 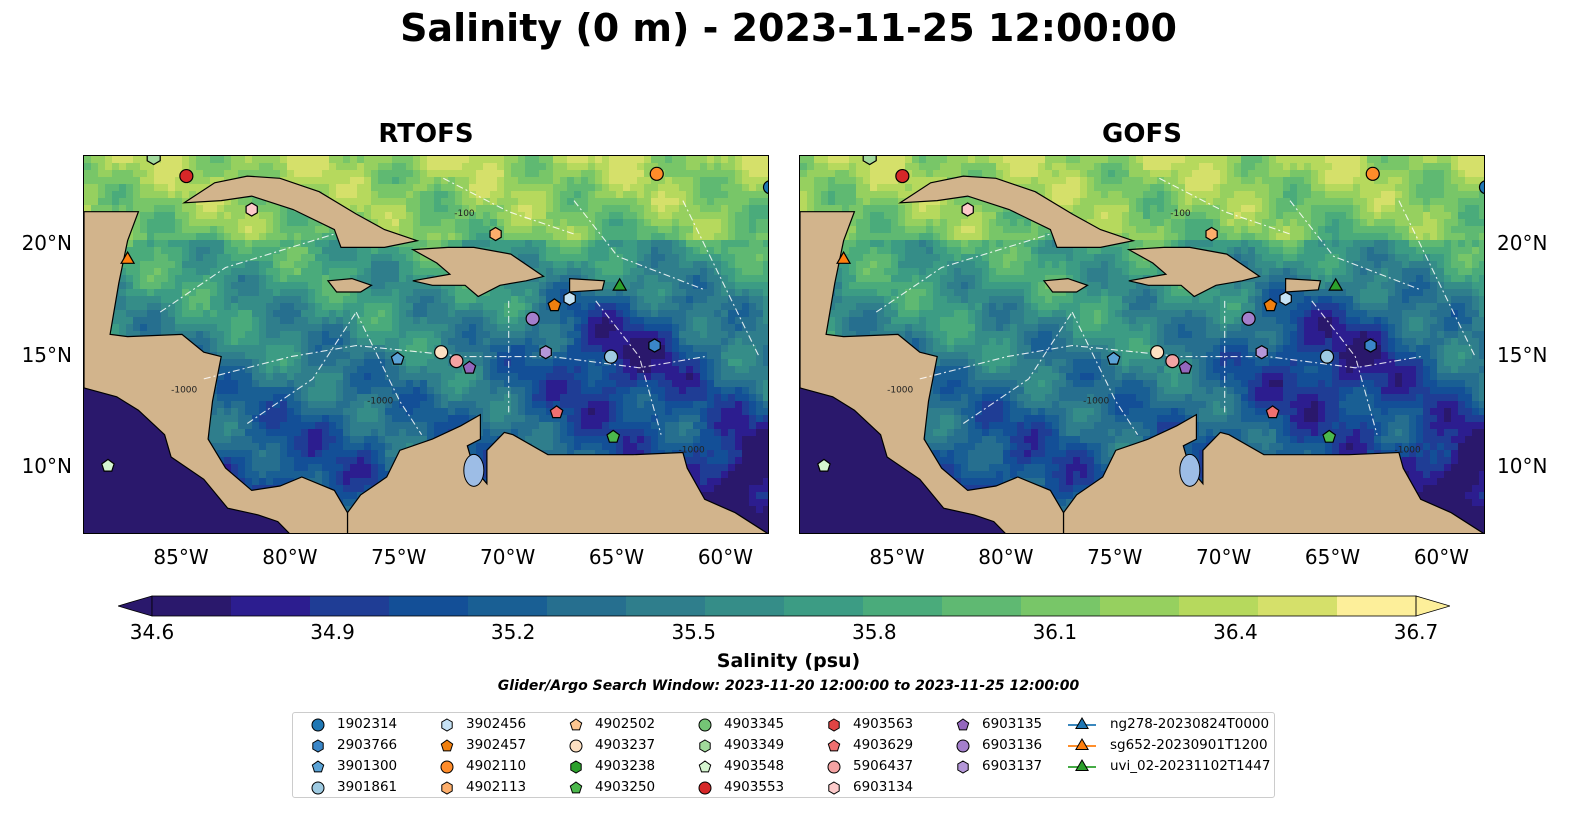 What do you see at coordinates (1016, 212) in the screenshot?
I see `land-cuba` at bounding box center [1016, 212].